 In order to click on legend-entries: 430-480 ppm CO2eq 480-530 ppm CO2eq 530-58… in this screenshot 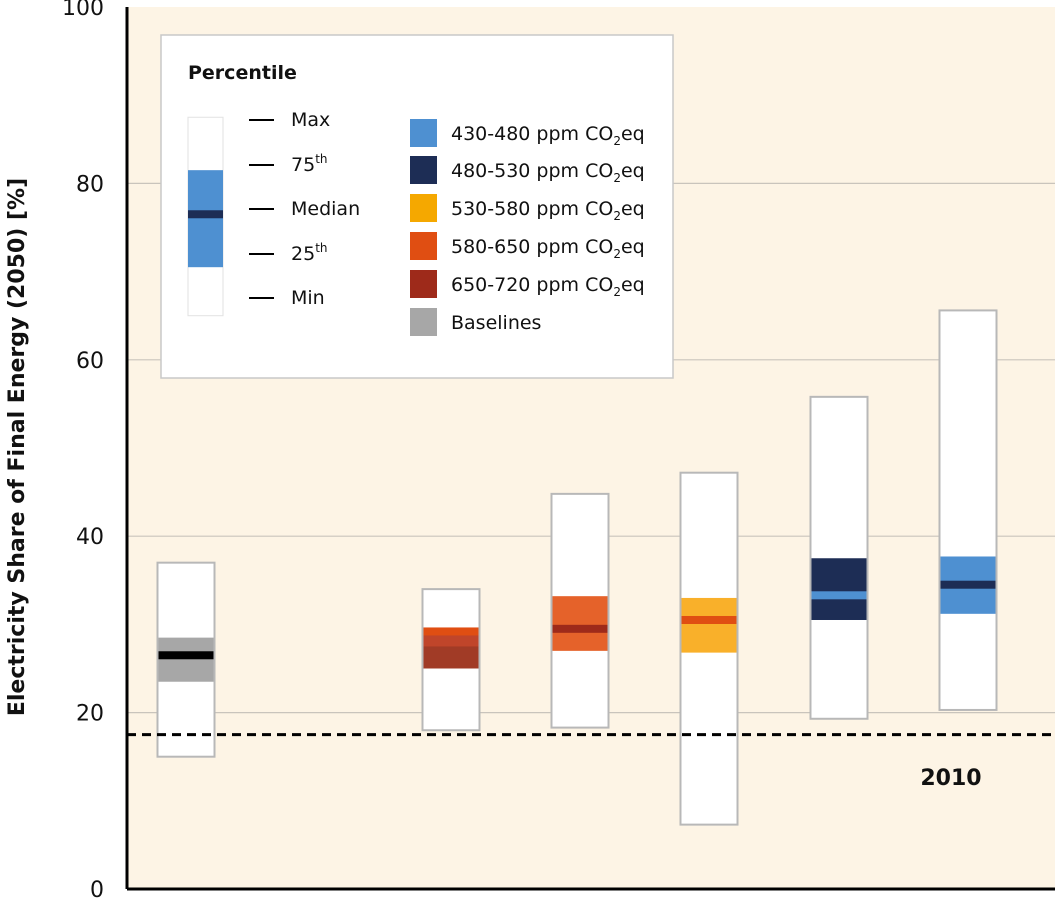, I will do `click(527, 227)`.